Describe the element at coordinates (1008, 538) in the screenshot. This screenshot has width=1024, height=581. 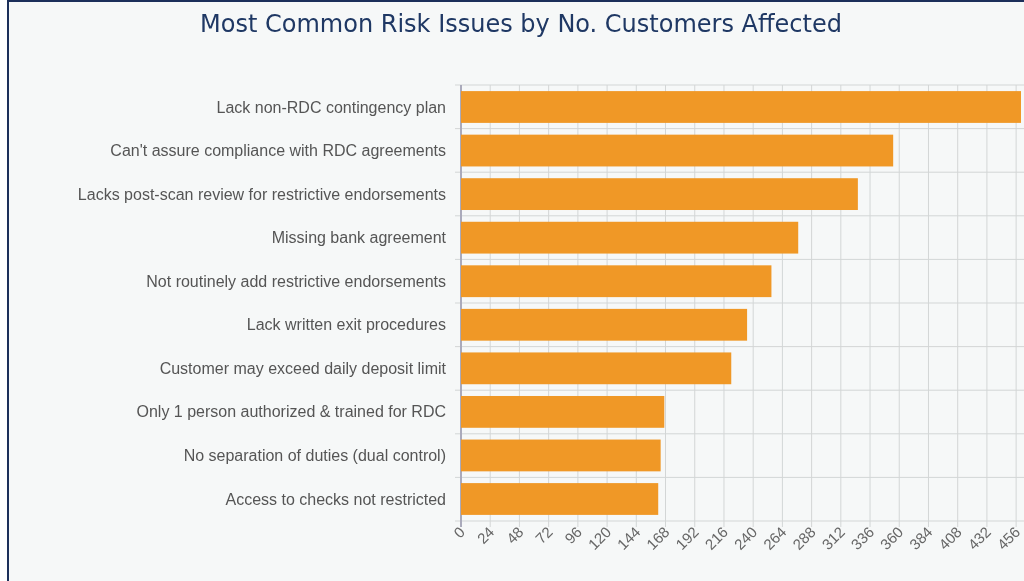
I see `x-tick-label: 456` at that location.